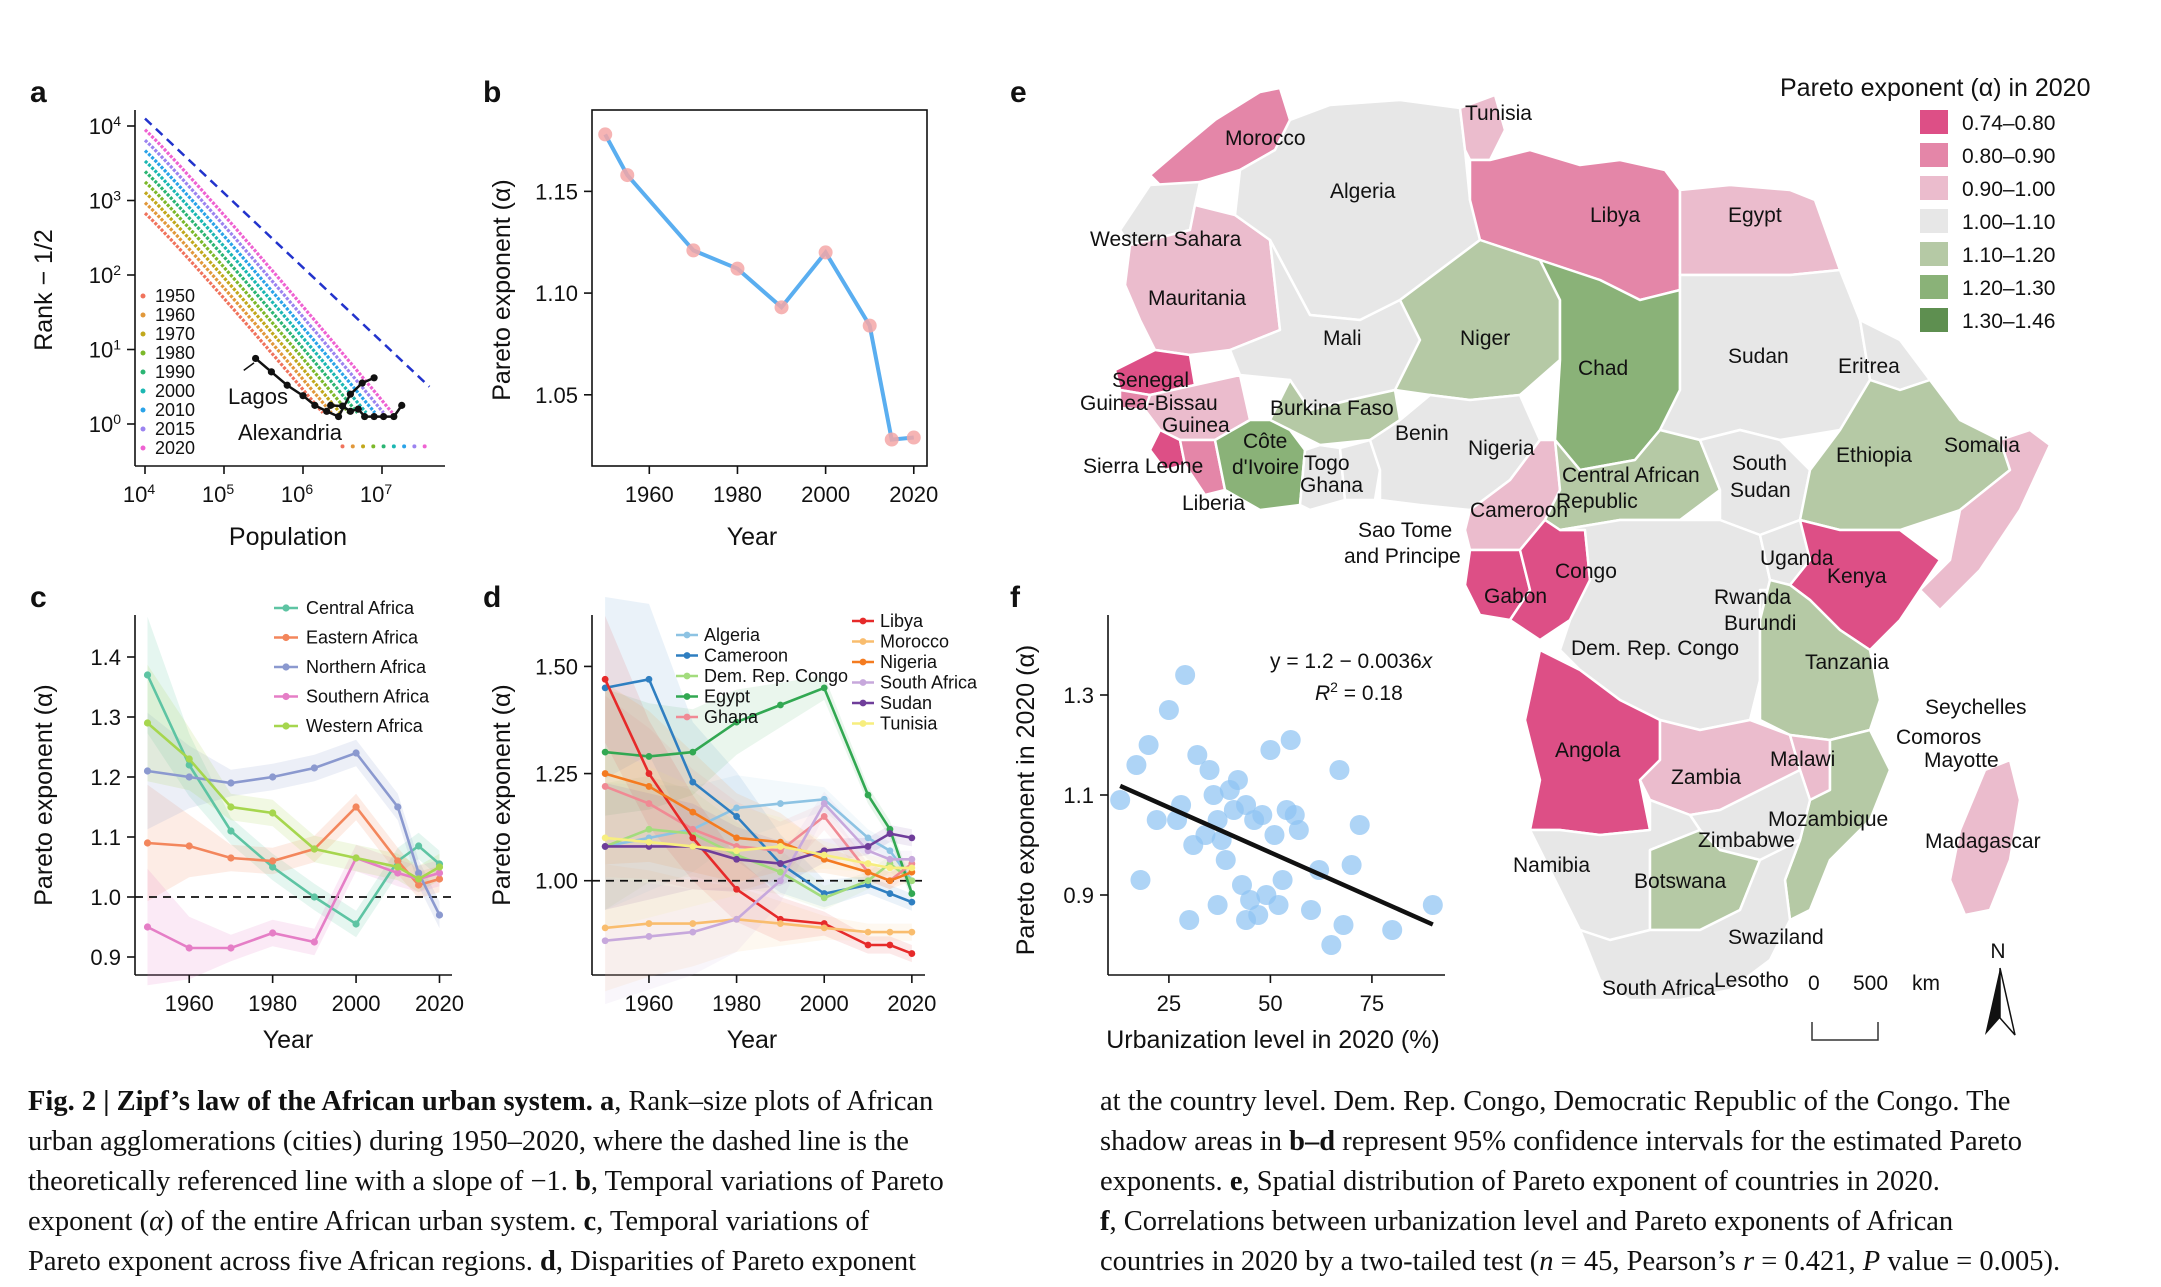 The image size is (2161, 1287). I want to click on legend-label-2015: 2015, so click(175, 429).